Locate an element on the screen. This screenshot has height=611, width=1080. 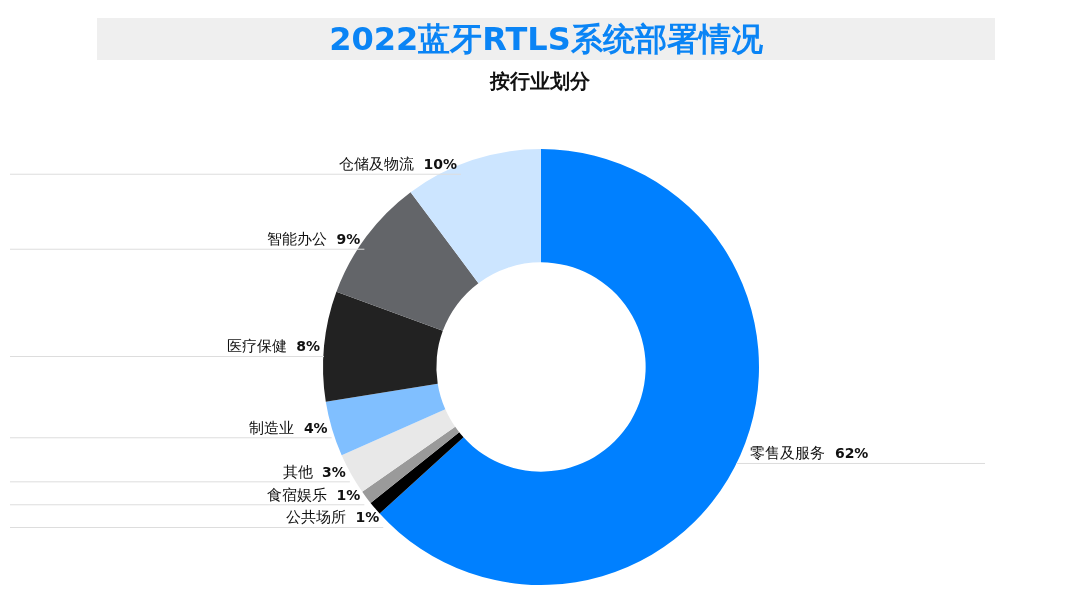
data-label: 62% is located at coordinates (851, 453).